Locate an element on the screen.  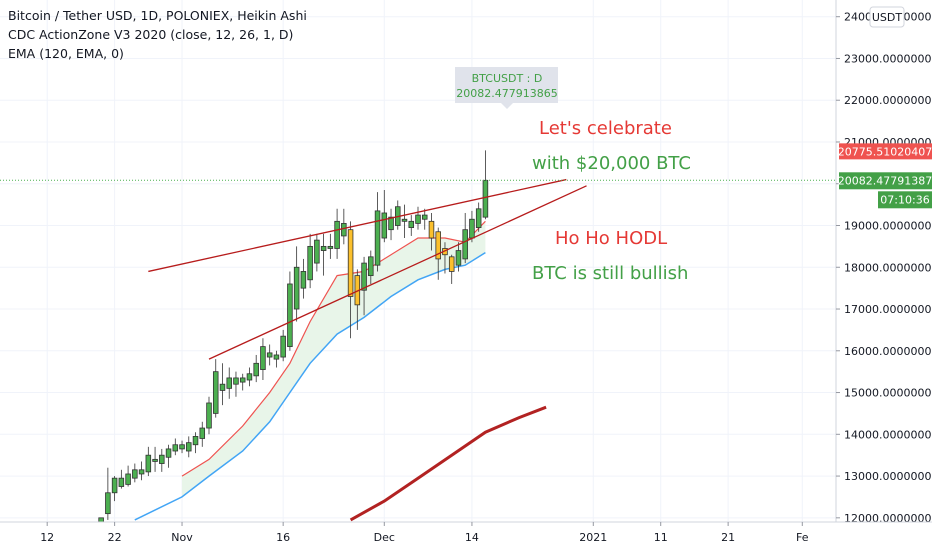
upper-price-tag: 20775.51020407 is located at coordinates (885, 151).